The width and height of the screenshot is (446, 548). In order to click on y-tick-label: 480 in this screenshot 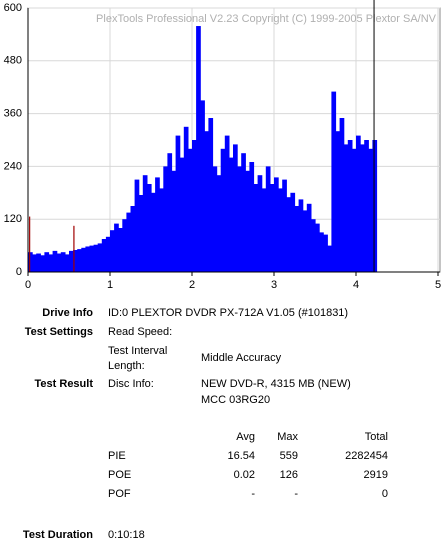, I will do `click(13, 61)`.